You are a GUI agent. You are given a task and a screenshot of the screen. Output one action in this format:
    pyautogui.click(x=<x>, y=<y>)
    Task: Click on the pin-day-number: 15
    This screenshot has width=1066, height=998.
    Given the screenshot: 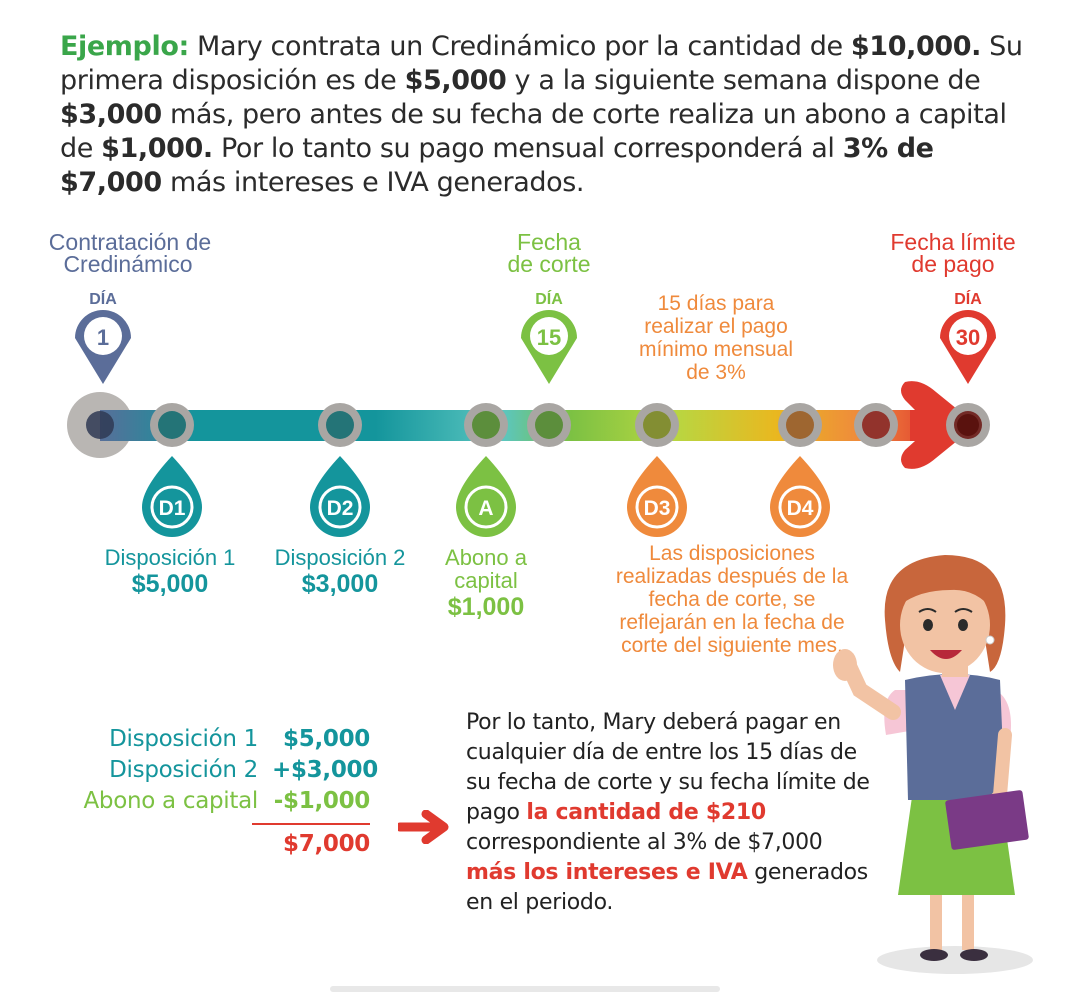 What is the action you would take?
    pyautogui.click(x=549, y=337)
    